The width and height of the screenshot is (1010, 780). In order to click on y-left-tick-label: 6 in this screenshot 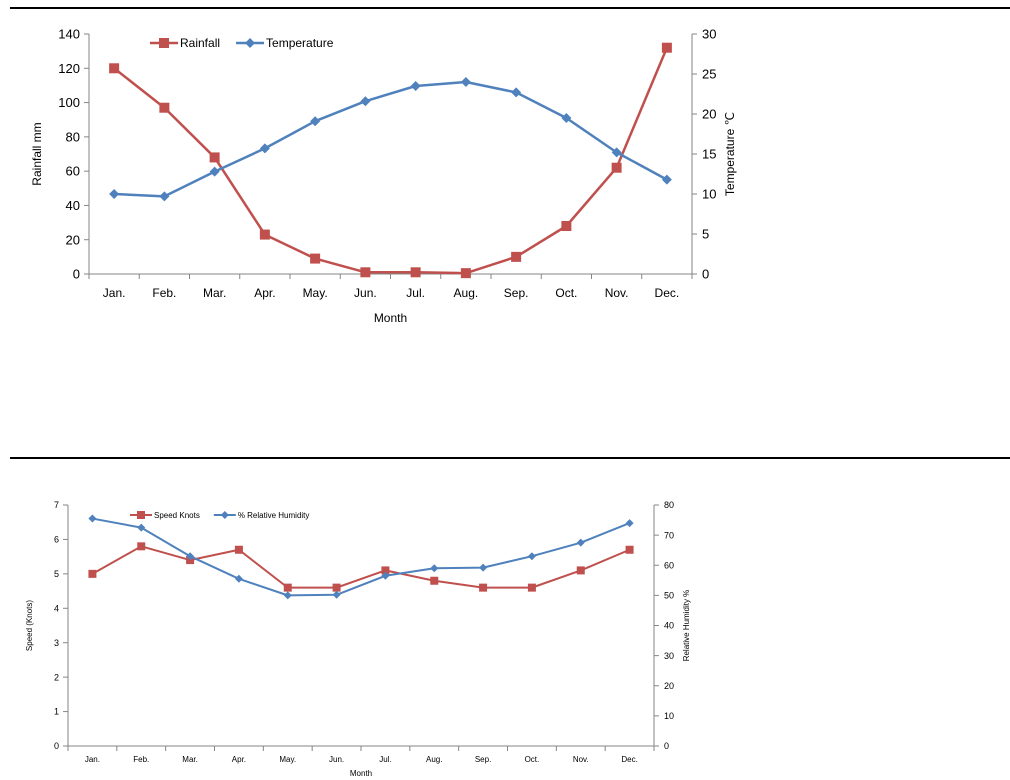, I will do `click(56, 540)`.